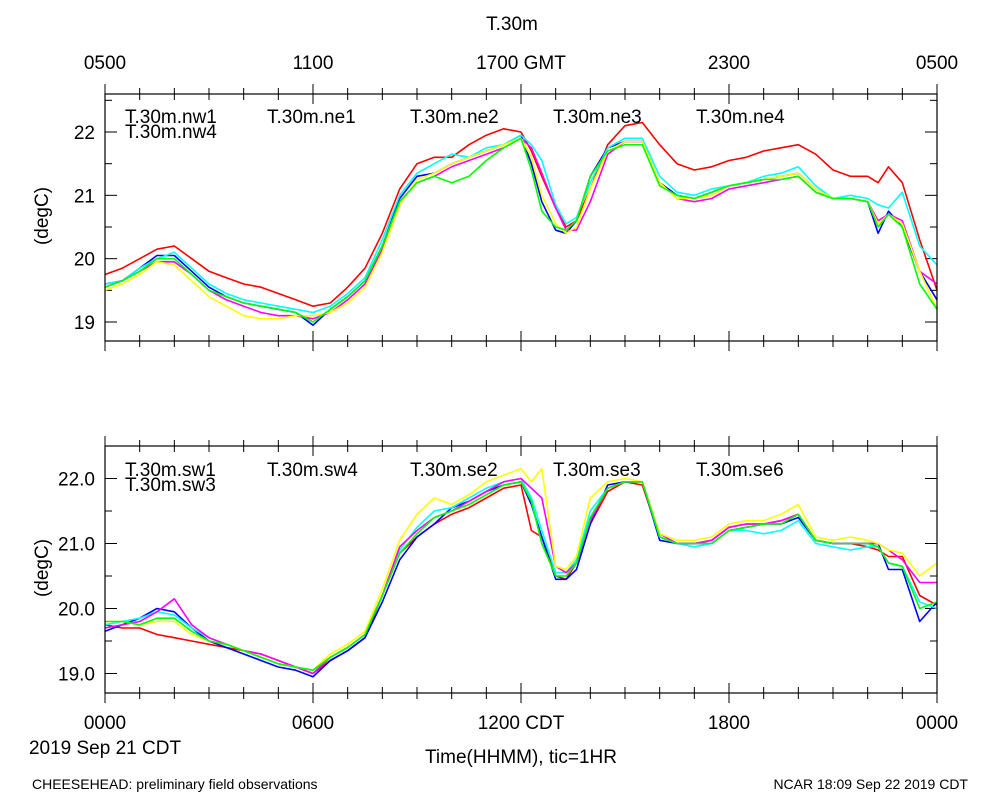 Image resolution: width=1000 pixels, height=800 pixels. Describe the element at coordinates (740, 470) in the screenshot. I see `legend-se6: T.30m.se6` at that location.